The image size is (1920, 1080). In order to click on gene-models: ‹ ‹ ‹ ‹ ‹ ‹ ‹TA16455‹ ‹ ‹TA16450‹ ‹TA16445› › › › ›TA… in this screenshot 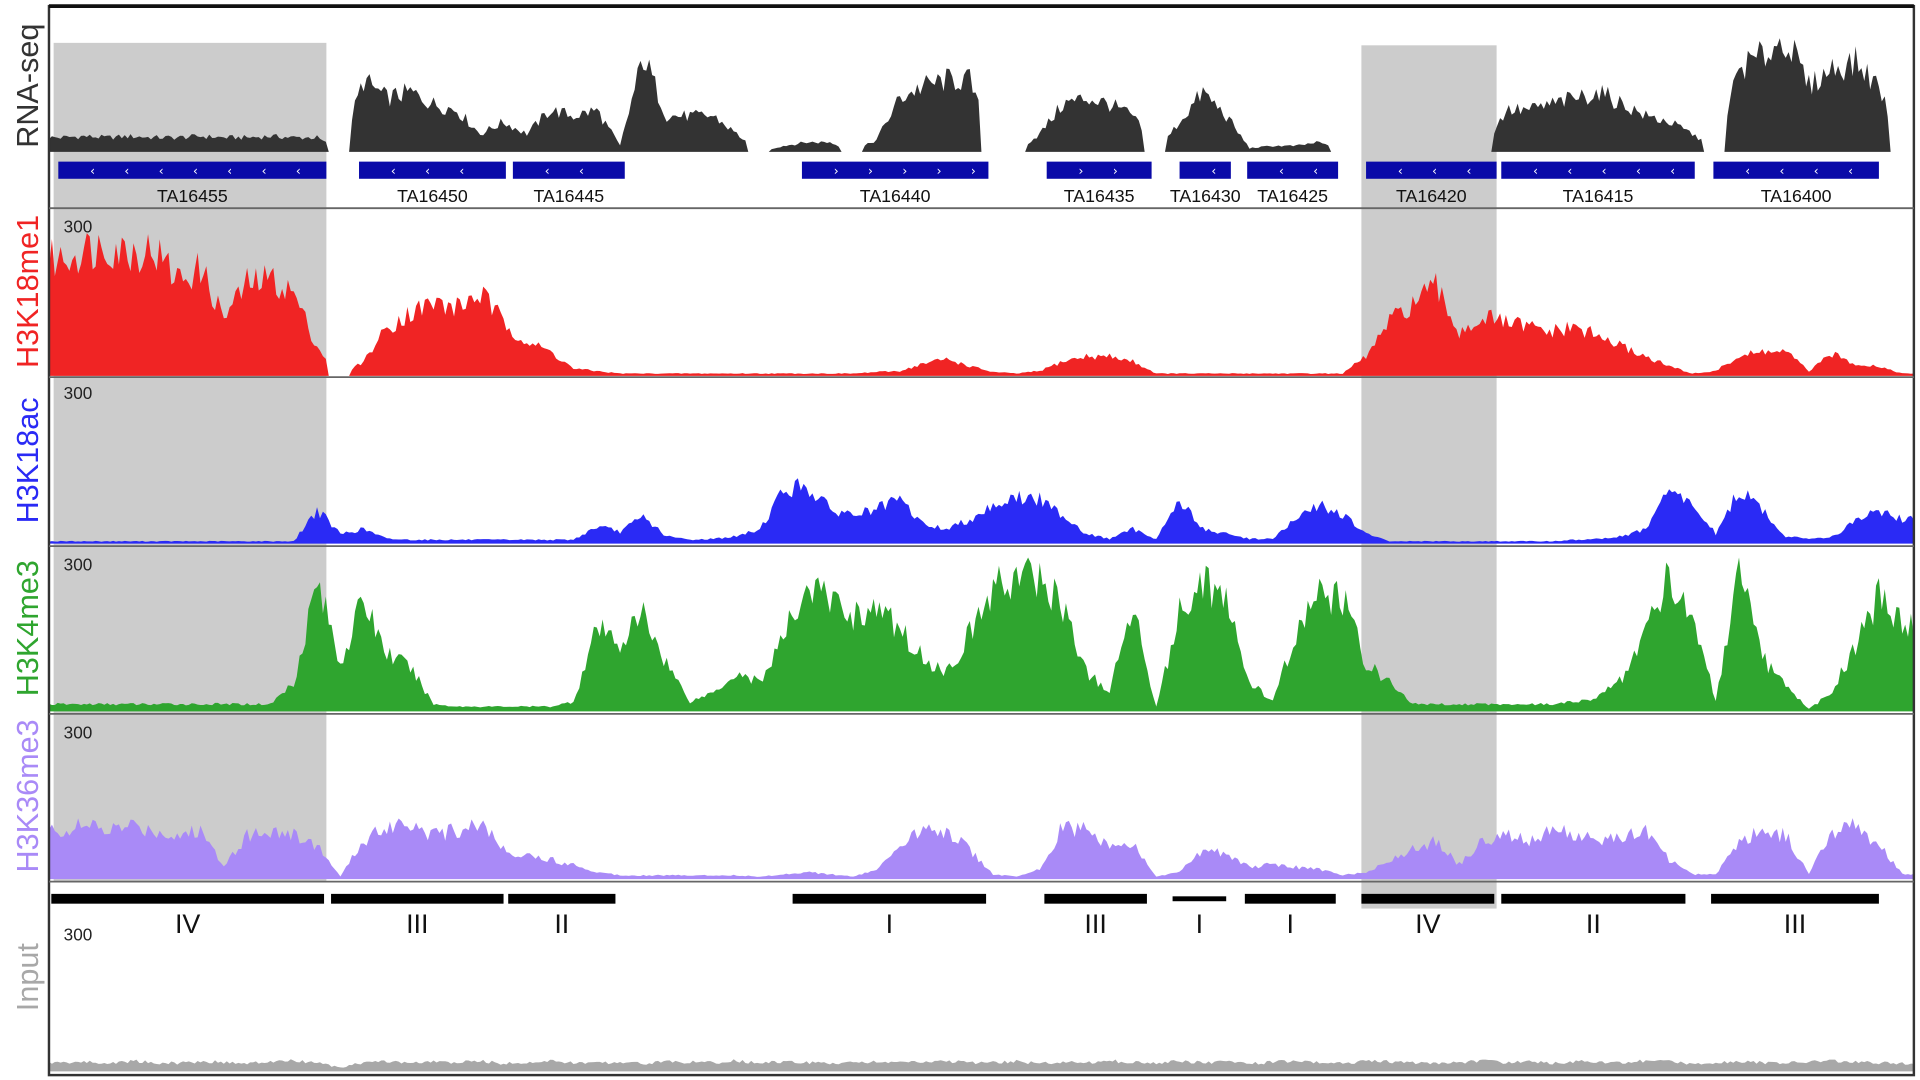, I will do `click(968, 183)`.